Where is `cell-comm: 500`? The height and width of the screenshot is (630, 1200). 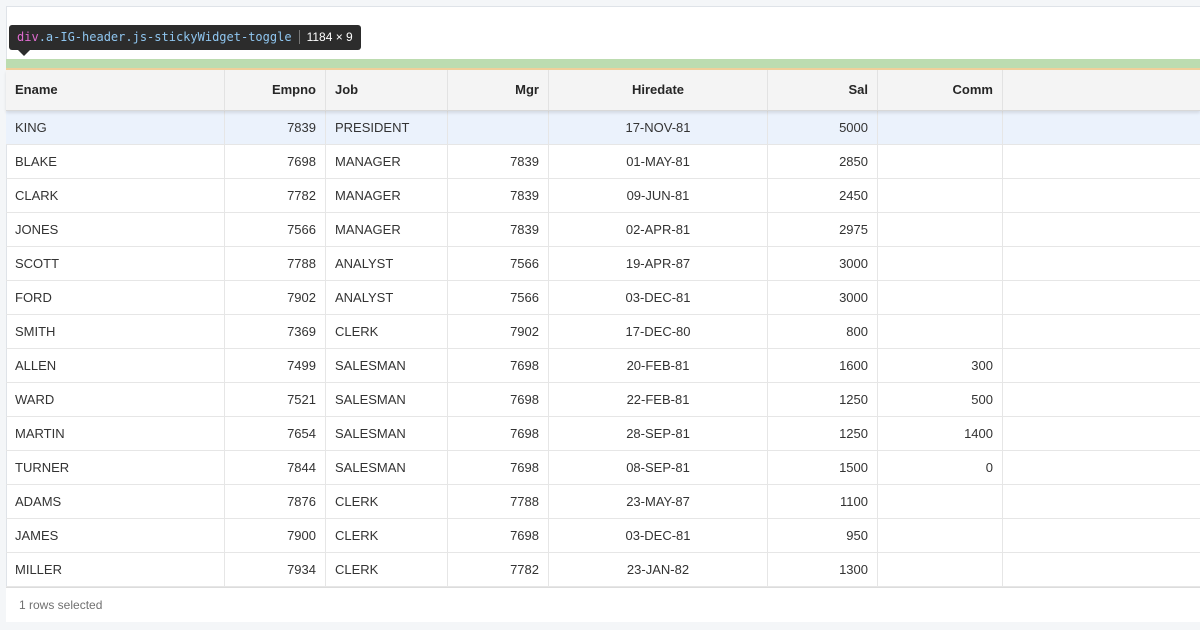 cell-comm: 500 is located at coordinates (940, 399).